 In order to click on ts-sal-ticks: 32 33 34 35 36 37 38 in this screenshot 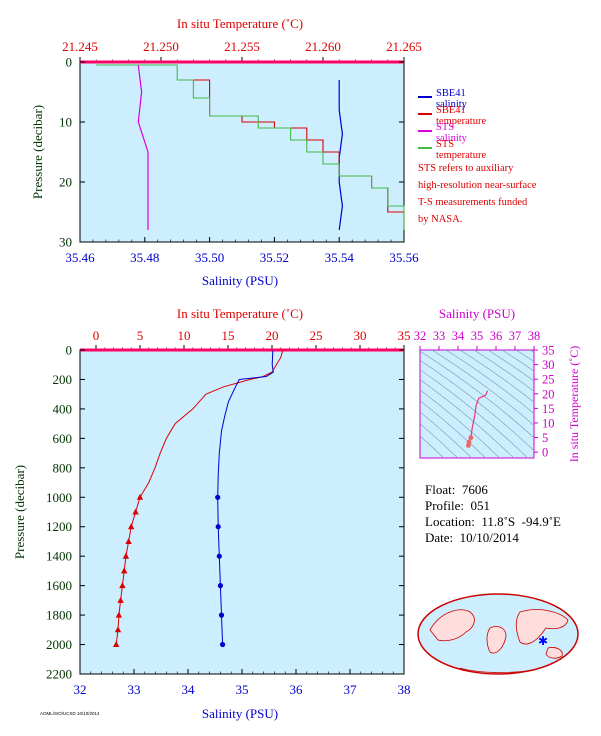, I will do `click(477, 339)`.